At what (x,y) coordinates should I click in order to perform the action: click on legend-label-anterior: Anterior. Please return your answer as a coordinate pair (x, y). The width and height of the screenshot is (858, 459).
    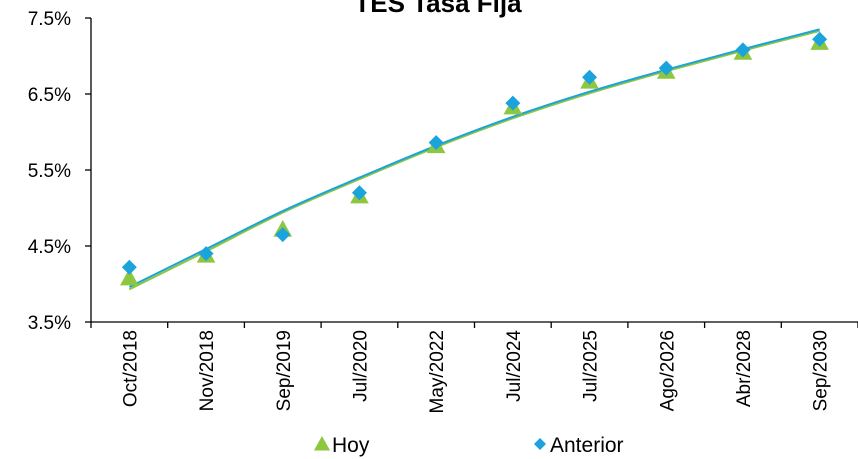
    Looking at the image, I should click on (587, 445).